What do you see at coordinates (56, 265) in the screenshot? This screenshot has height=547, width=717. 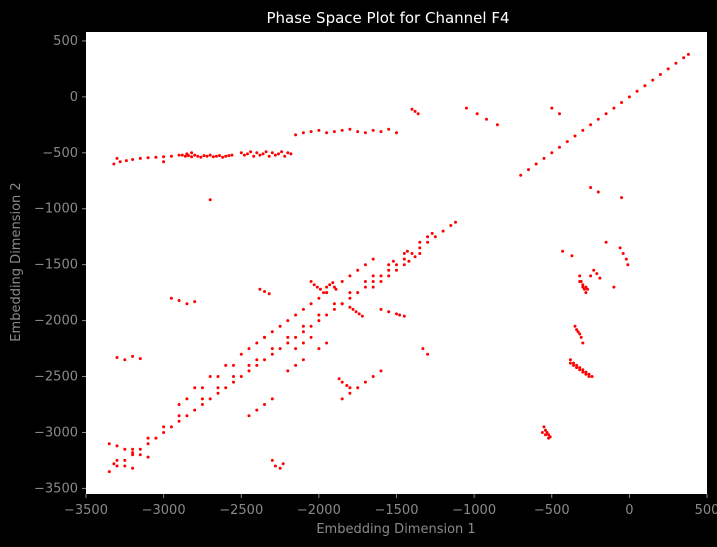 I see `y-tick-label: −1500` at bounding box center [56, 265].